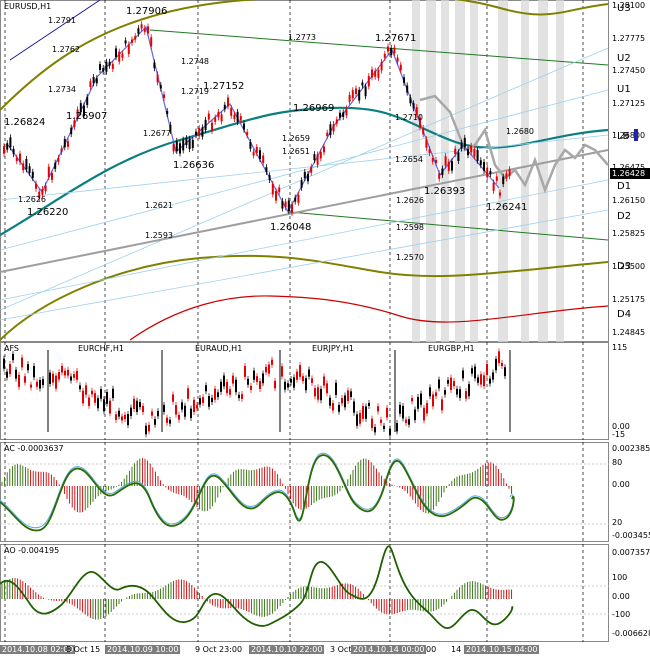 Image resolution: width=650 pixels, height=660 pixels. I want to click on ao-canvas, so click(304, 593).